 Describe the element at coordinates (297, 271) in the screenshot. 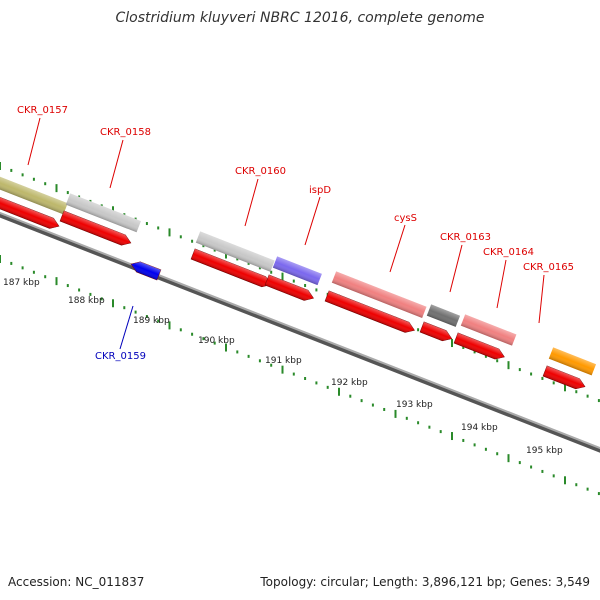

I see `gene-box-ispd` at that location.